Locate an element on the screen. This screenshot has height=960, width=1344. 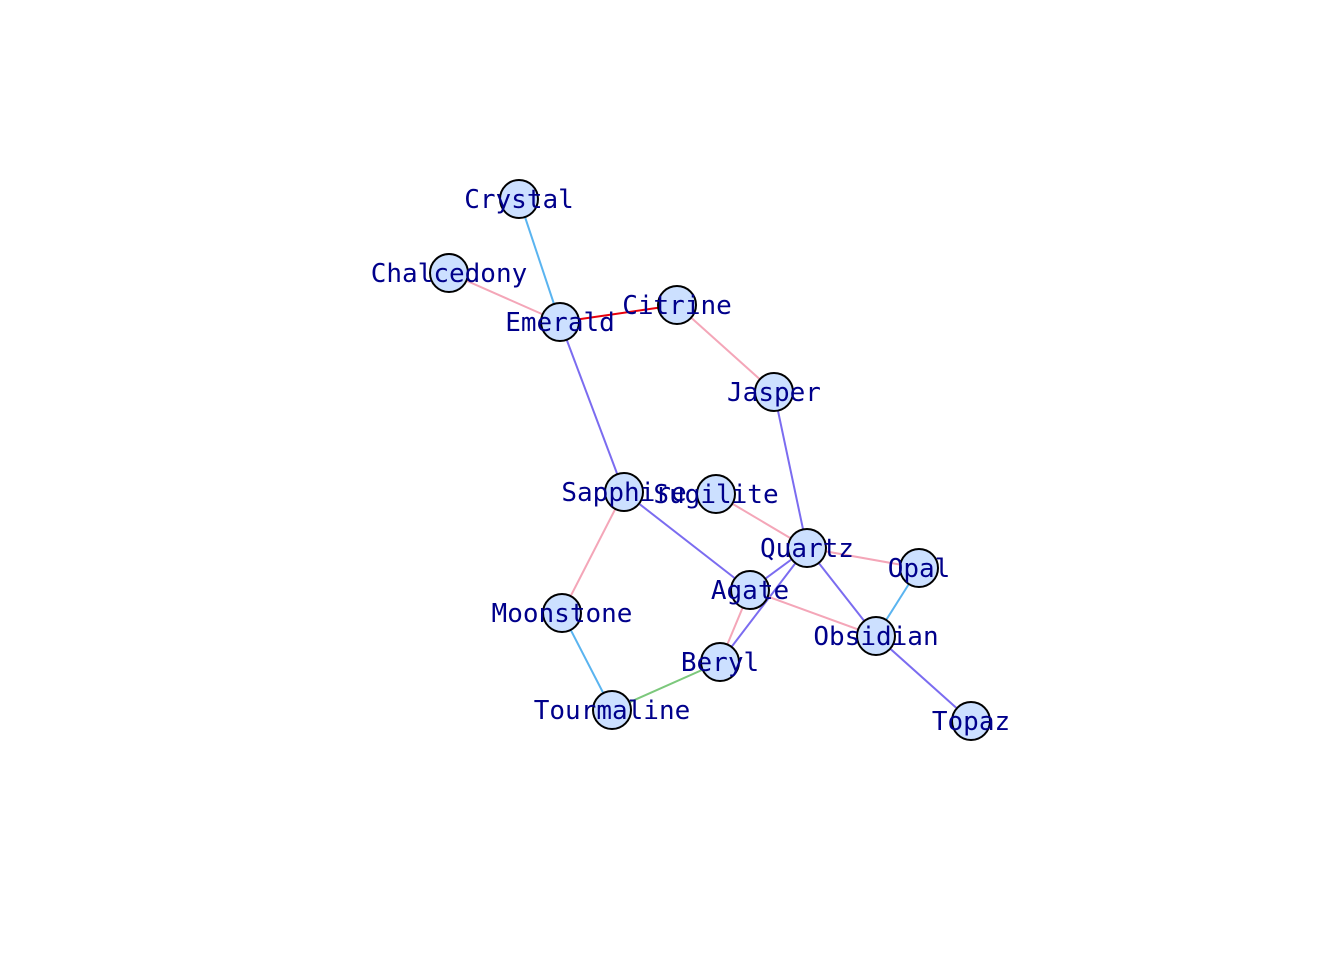
node-label-sugilite: Sugilite is located at coordinates (715, 495).